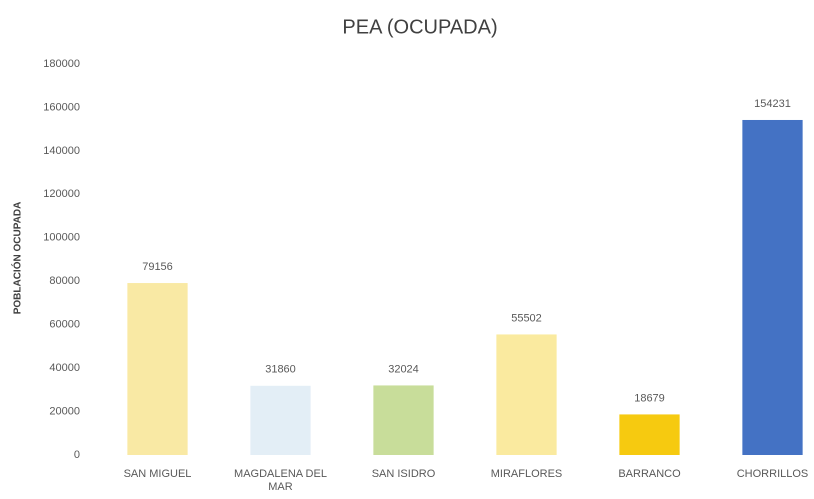 This screenshot has width=814, height=499. Describe the element at coordinates (419, 27) in the screenshot. I see `chart-title: PEA (OCUPADA)` at that location.